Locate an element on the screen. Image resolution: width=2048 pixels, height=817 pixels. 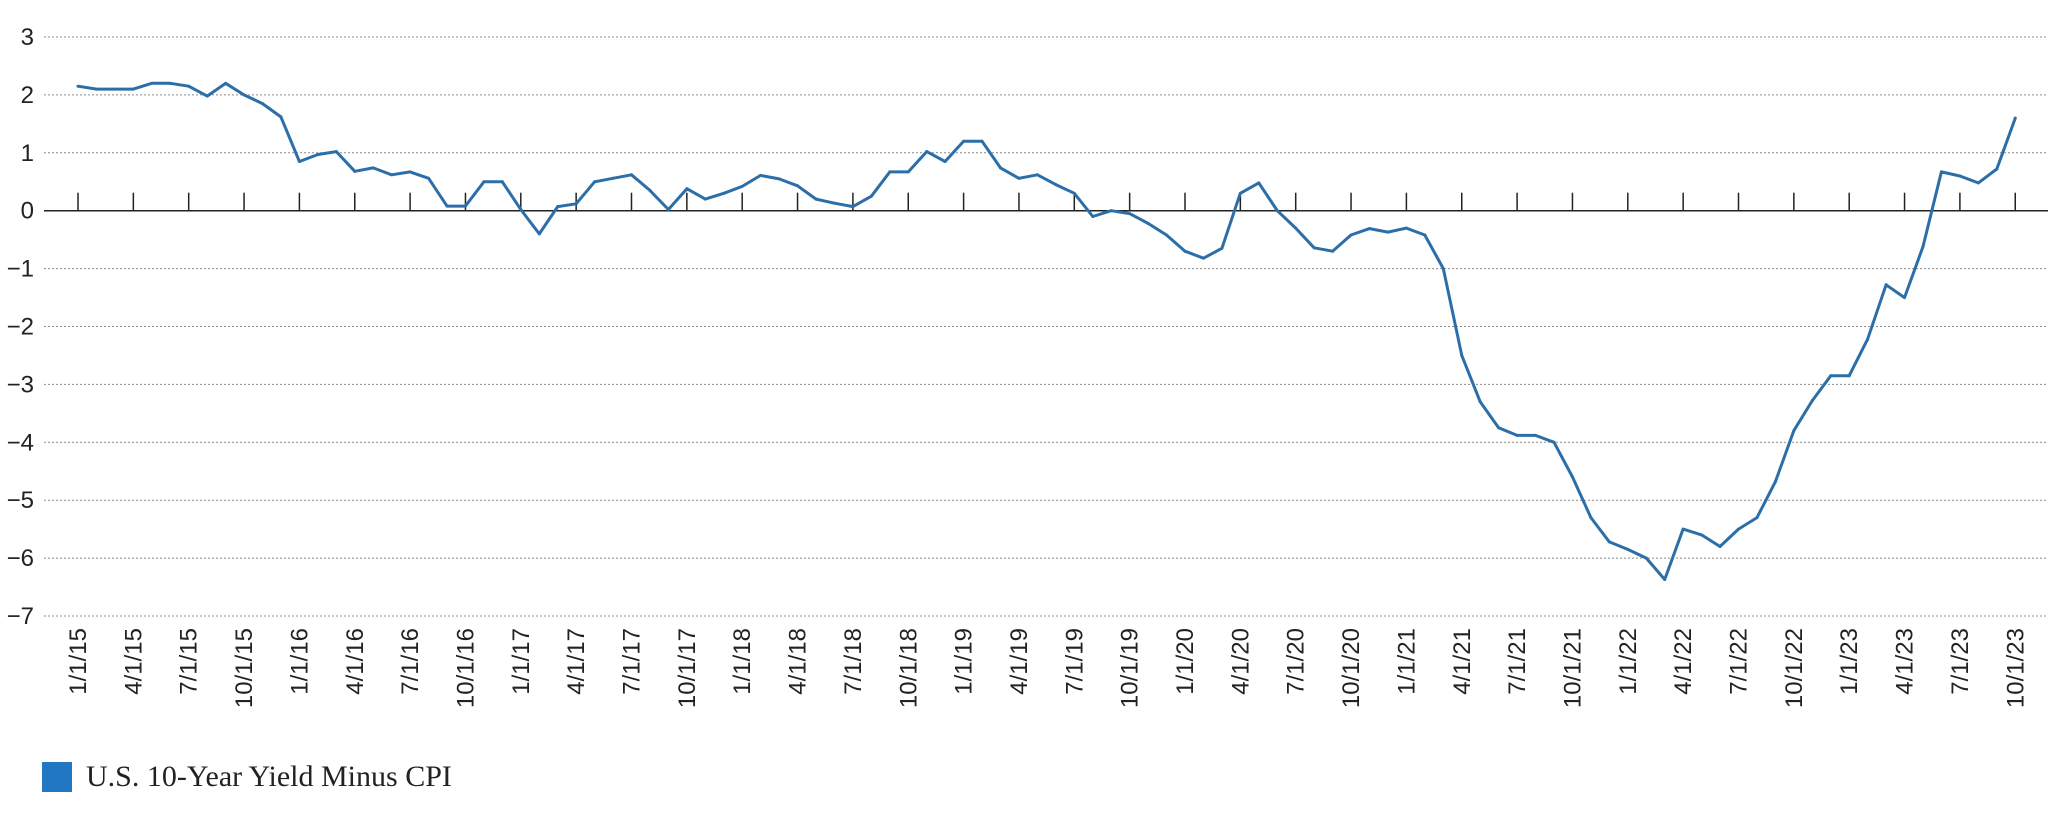
x-tick-label: 4/1/20 is located at coordinates (1240, 661).